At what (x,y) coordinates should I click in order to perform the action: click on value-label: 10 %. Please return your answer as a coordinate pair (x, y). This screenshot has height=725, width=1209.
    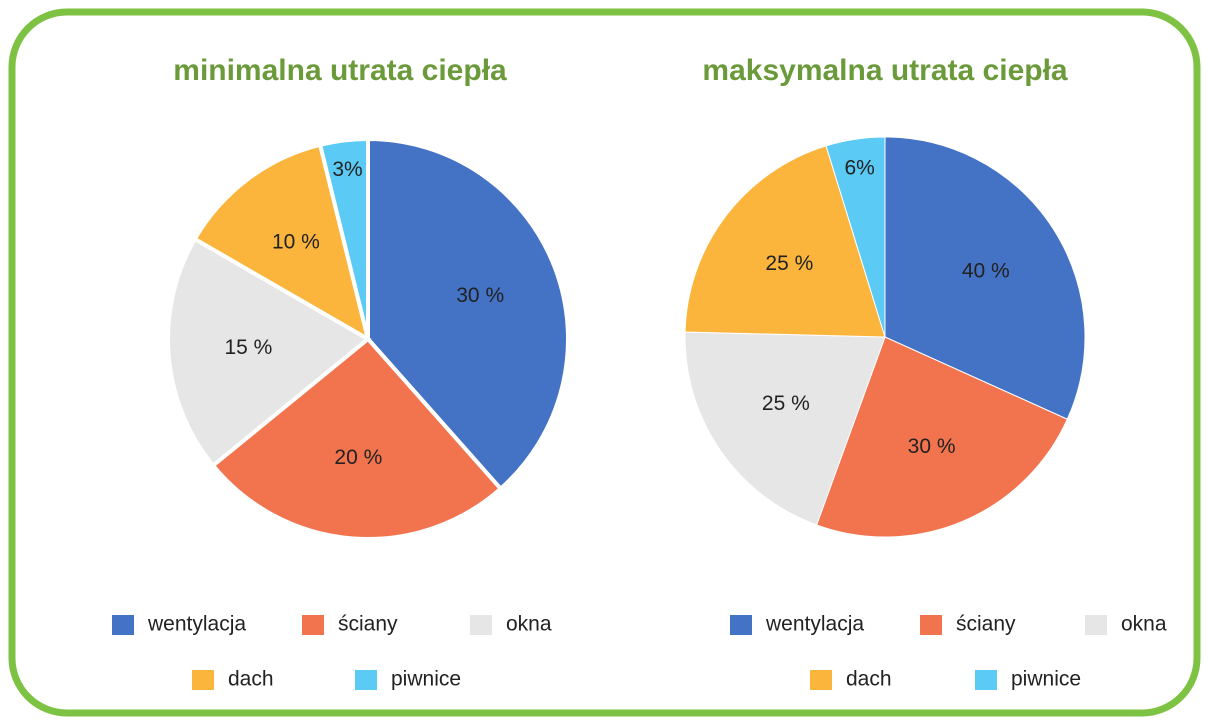
    Looking at the image, I should click on (296, 242).